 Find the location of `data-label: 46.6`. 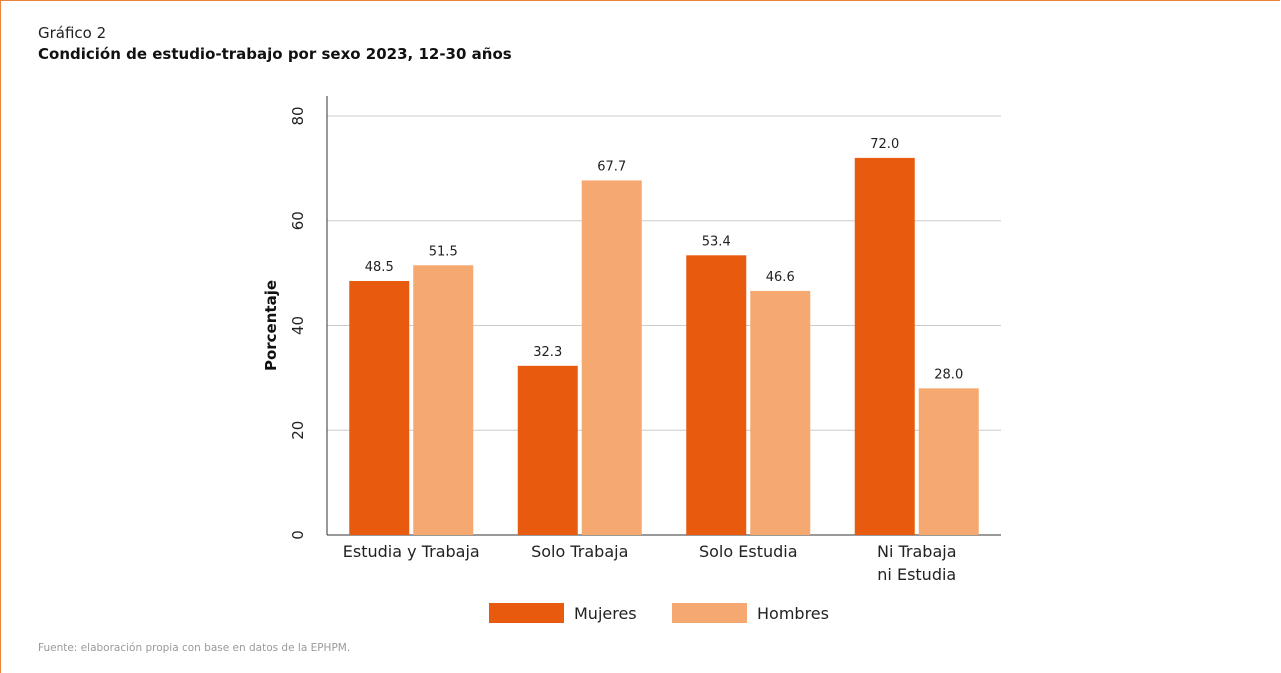

data-label: 46.6 is located at coordinates (780, 277).